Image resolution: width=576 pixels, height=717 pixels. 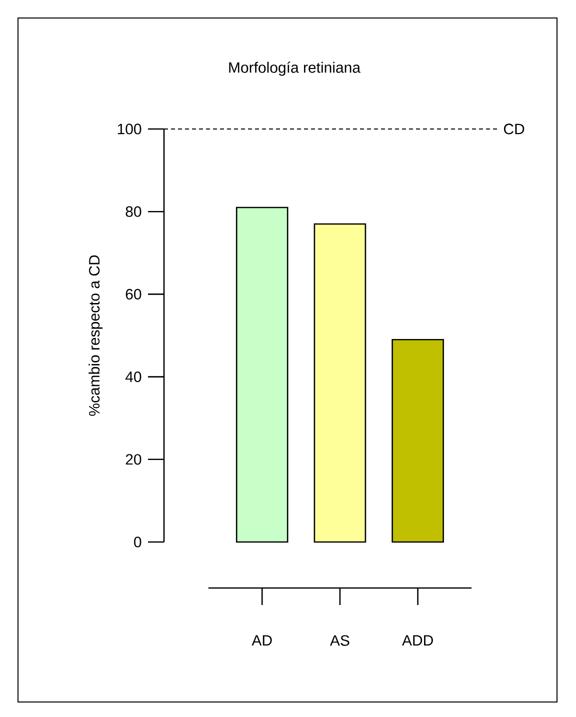 What do you see at coordinates (295, 69) in the screenshot?
I see `chart-title: Morfología retiniana` at bounding box center [295, 69].